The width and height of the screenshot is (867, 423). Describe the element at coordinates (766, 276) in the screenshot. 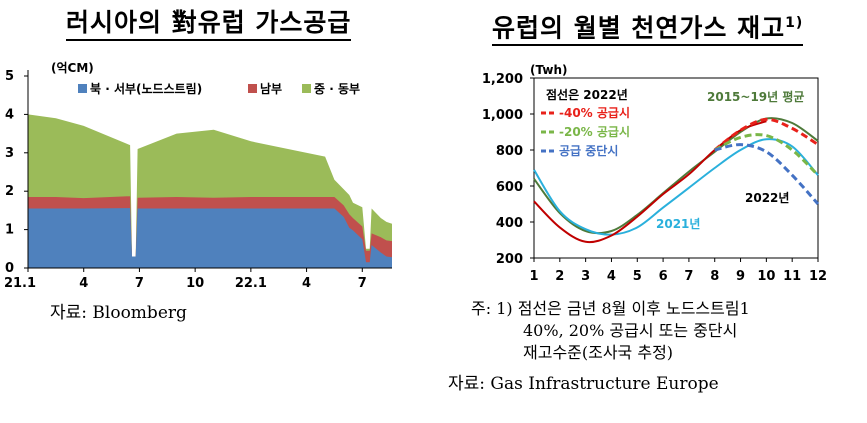

I see `right-x-tick-label: 10` at that location.